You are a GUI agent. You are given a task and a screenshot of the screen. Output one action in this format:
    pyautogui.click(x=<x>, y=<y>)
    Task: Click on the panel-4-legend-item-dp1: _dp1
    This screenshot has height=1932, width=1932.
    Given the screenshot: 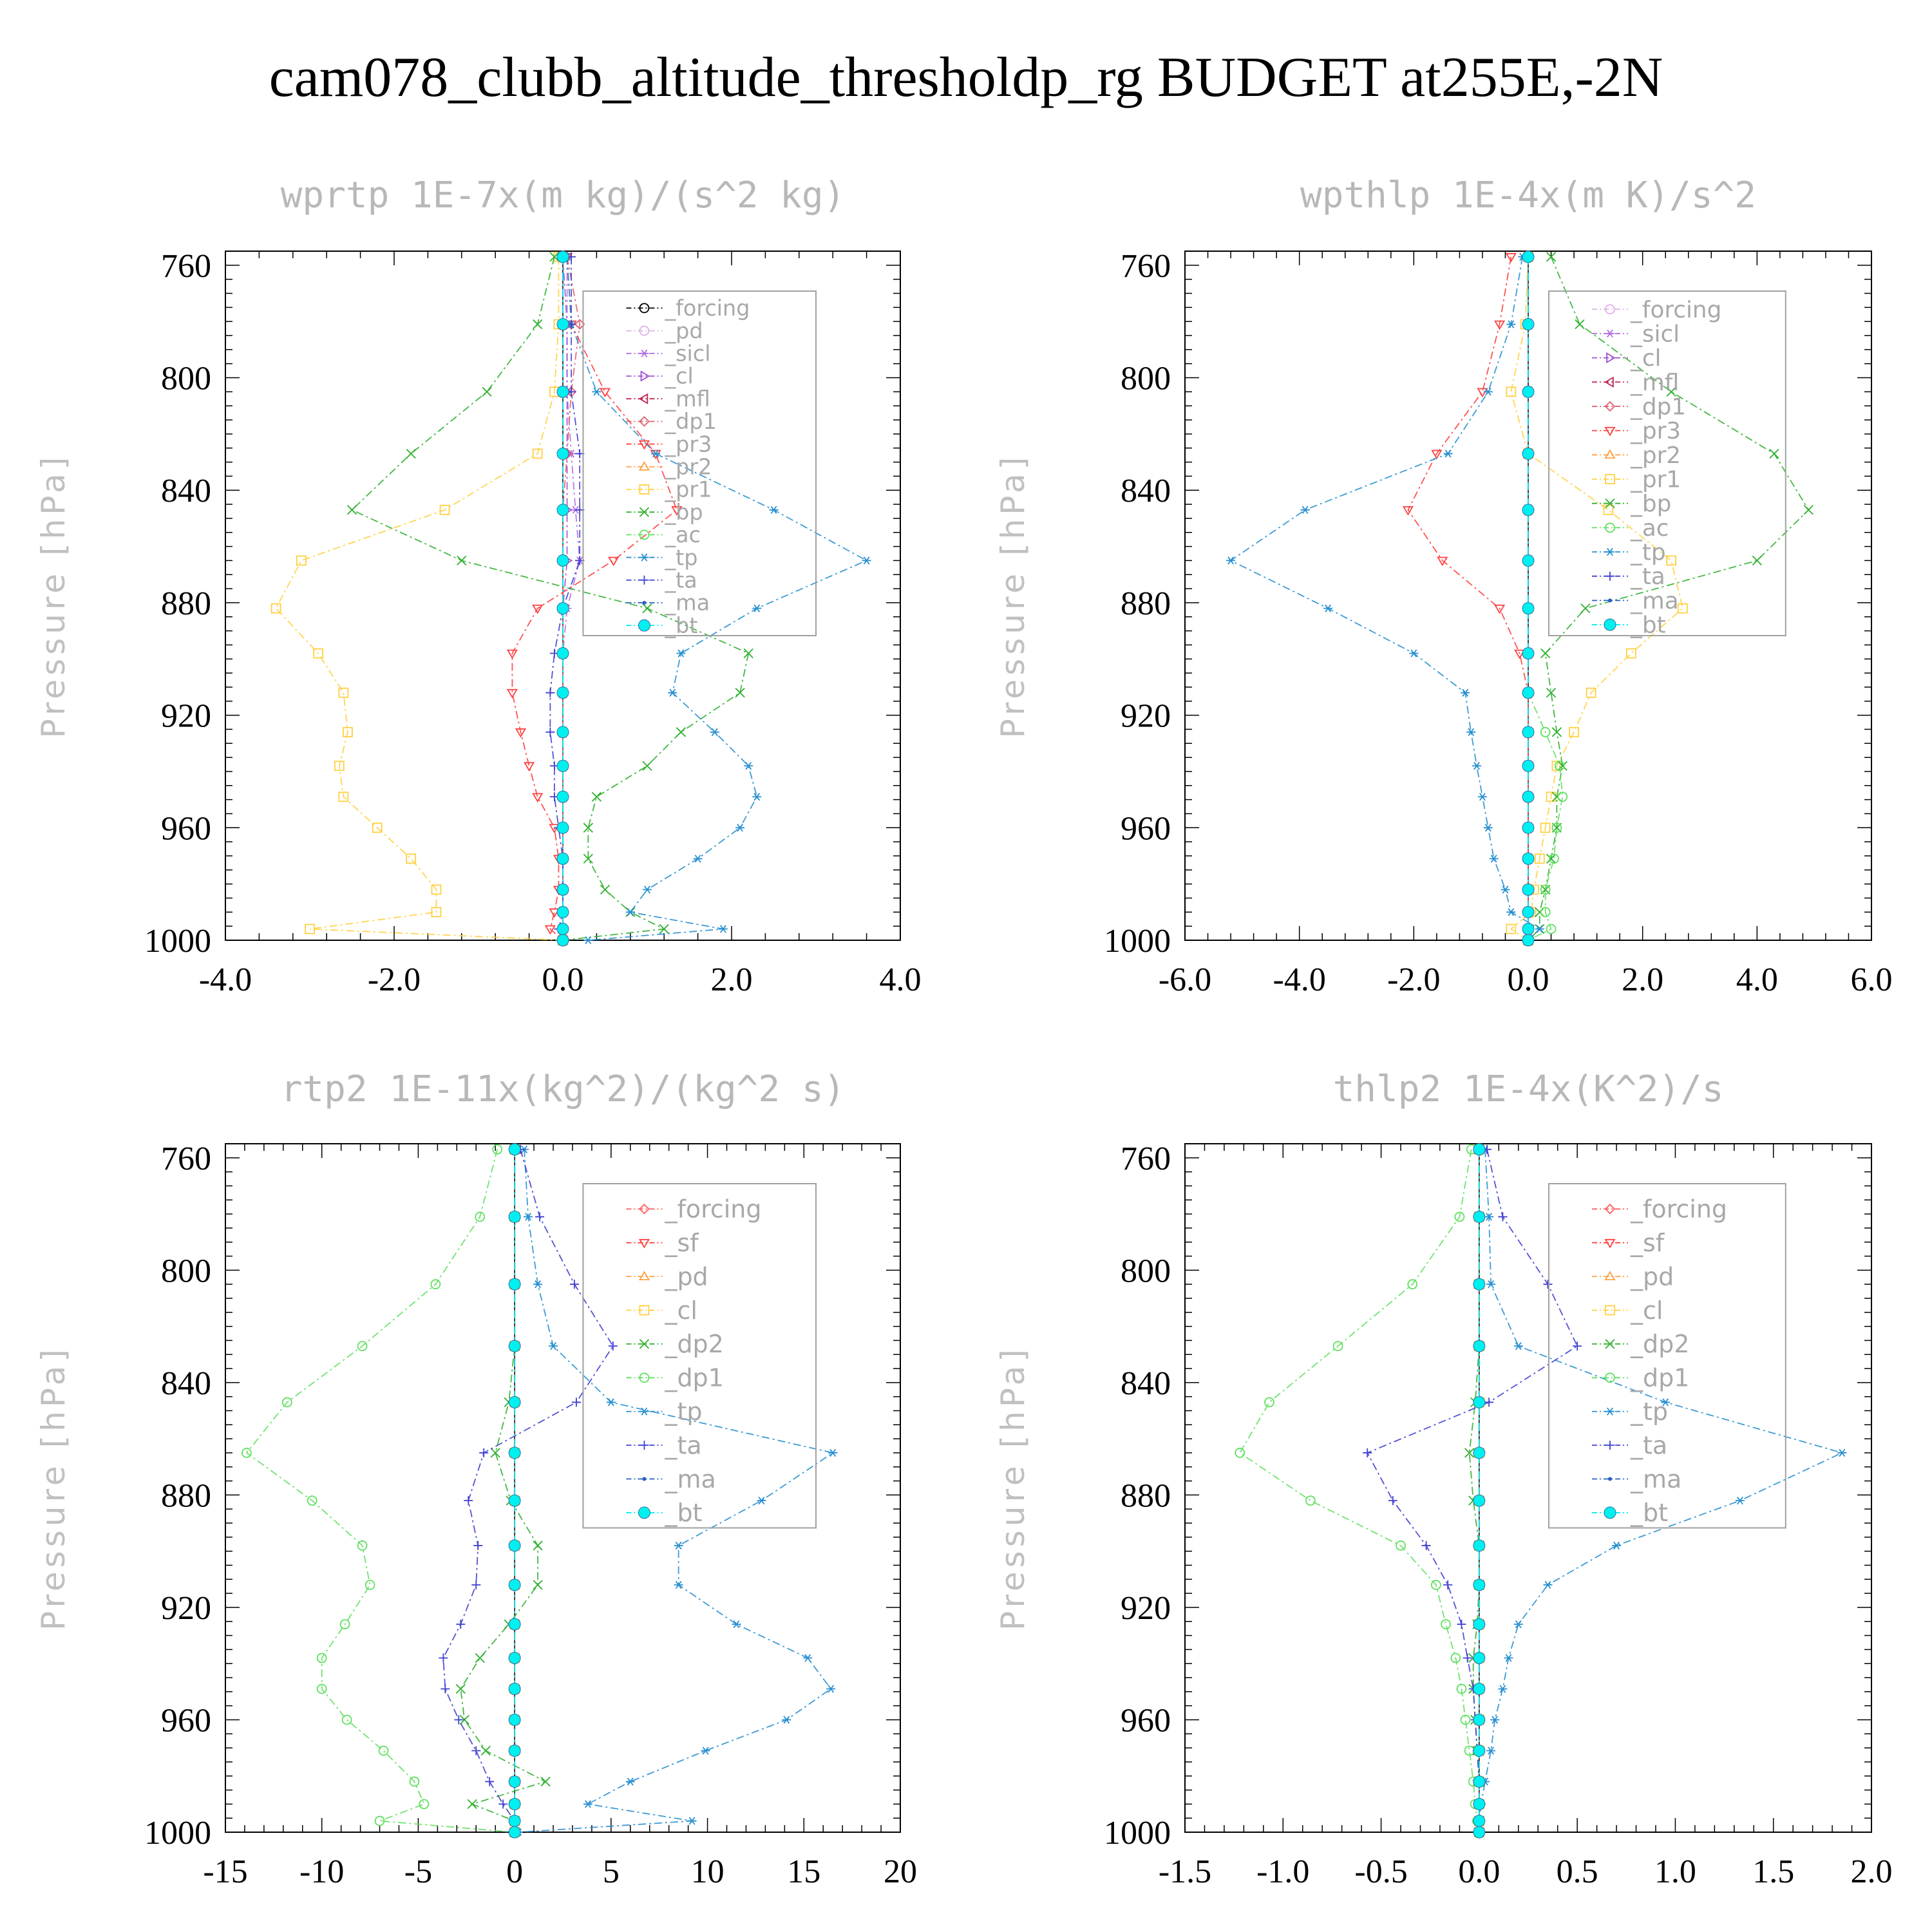 What is the action you would take?
    pyautogui.click(x=1640, y=1378)
    